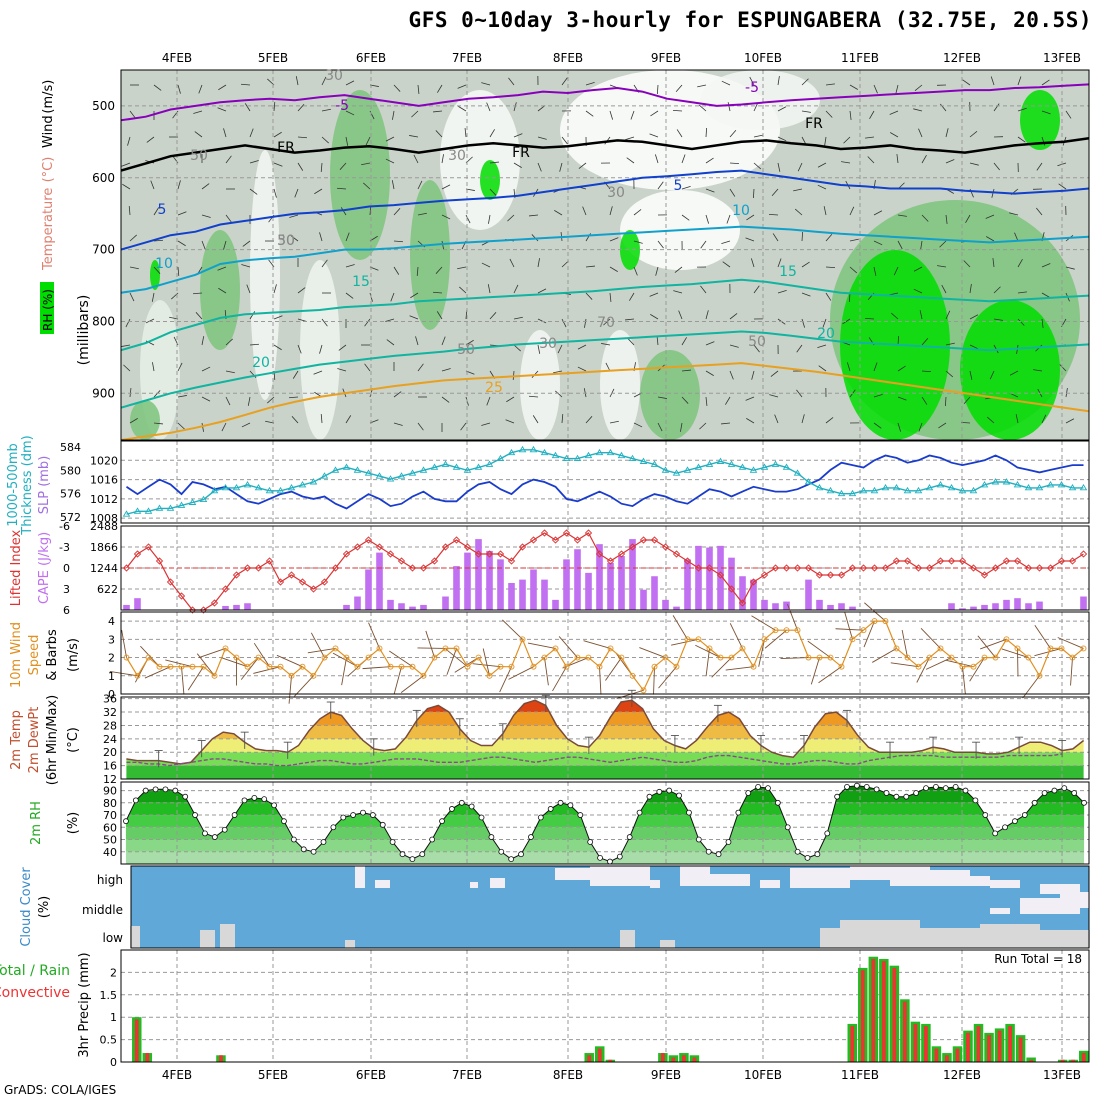 Image resolution: width=1100 pixels, height=1100 pixels. Describe the element at coordinates (52, 655) in the screenshot. I see `wind-axis-label-c: & Barbs` at that location.